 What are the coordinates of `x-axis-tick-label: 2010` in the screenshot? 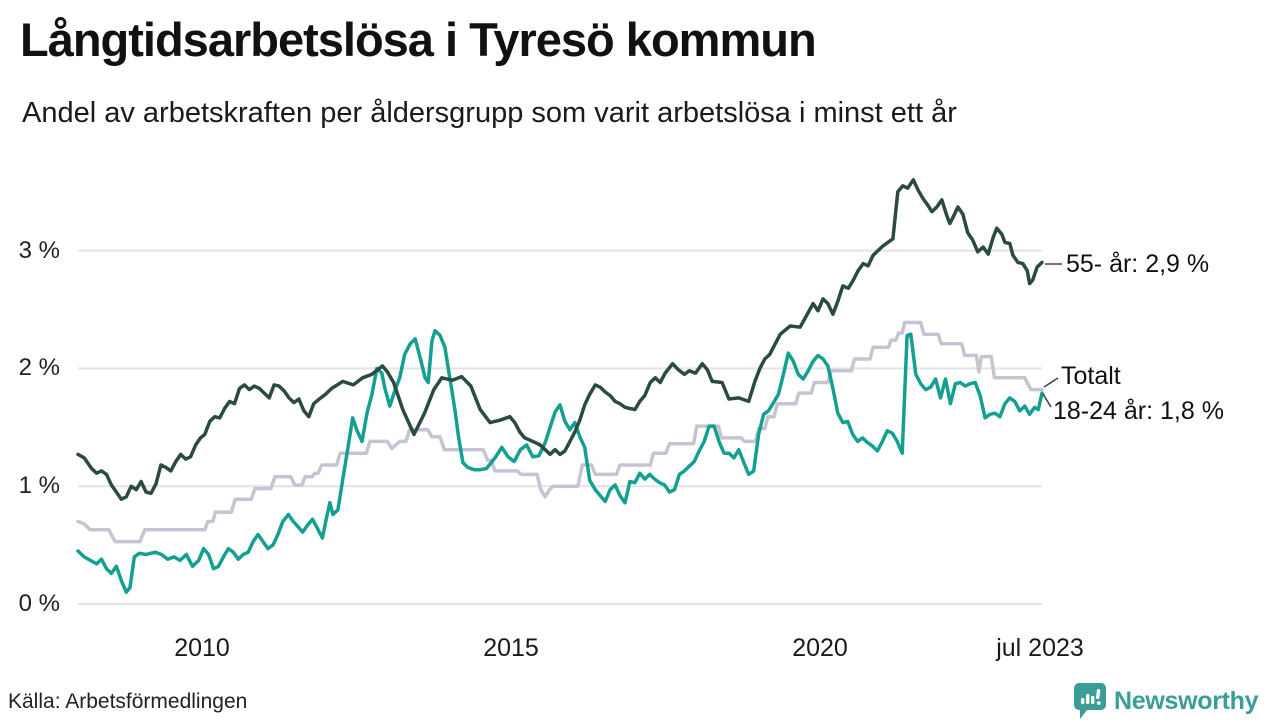 It's located at (202, 648).